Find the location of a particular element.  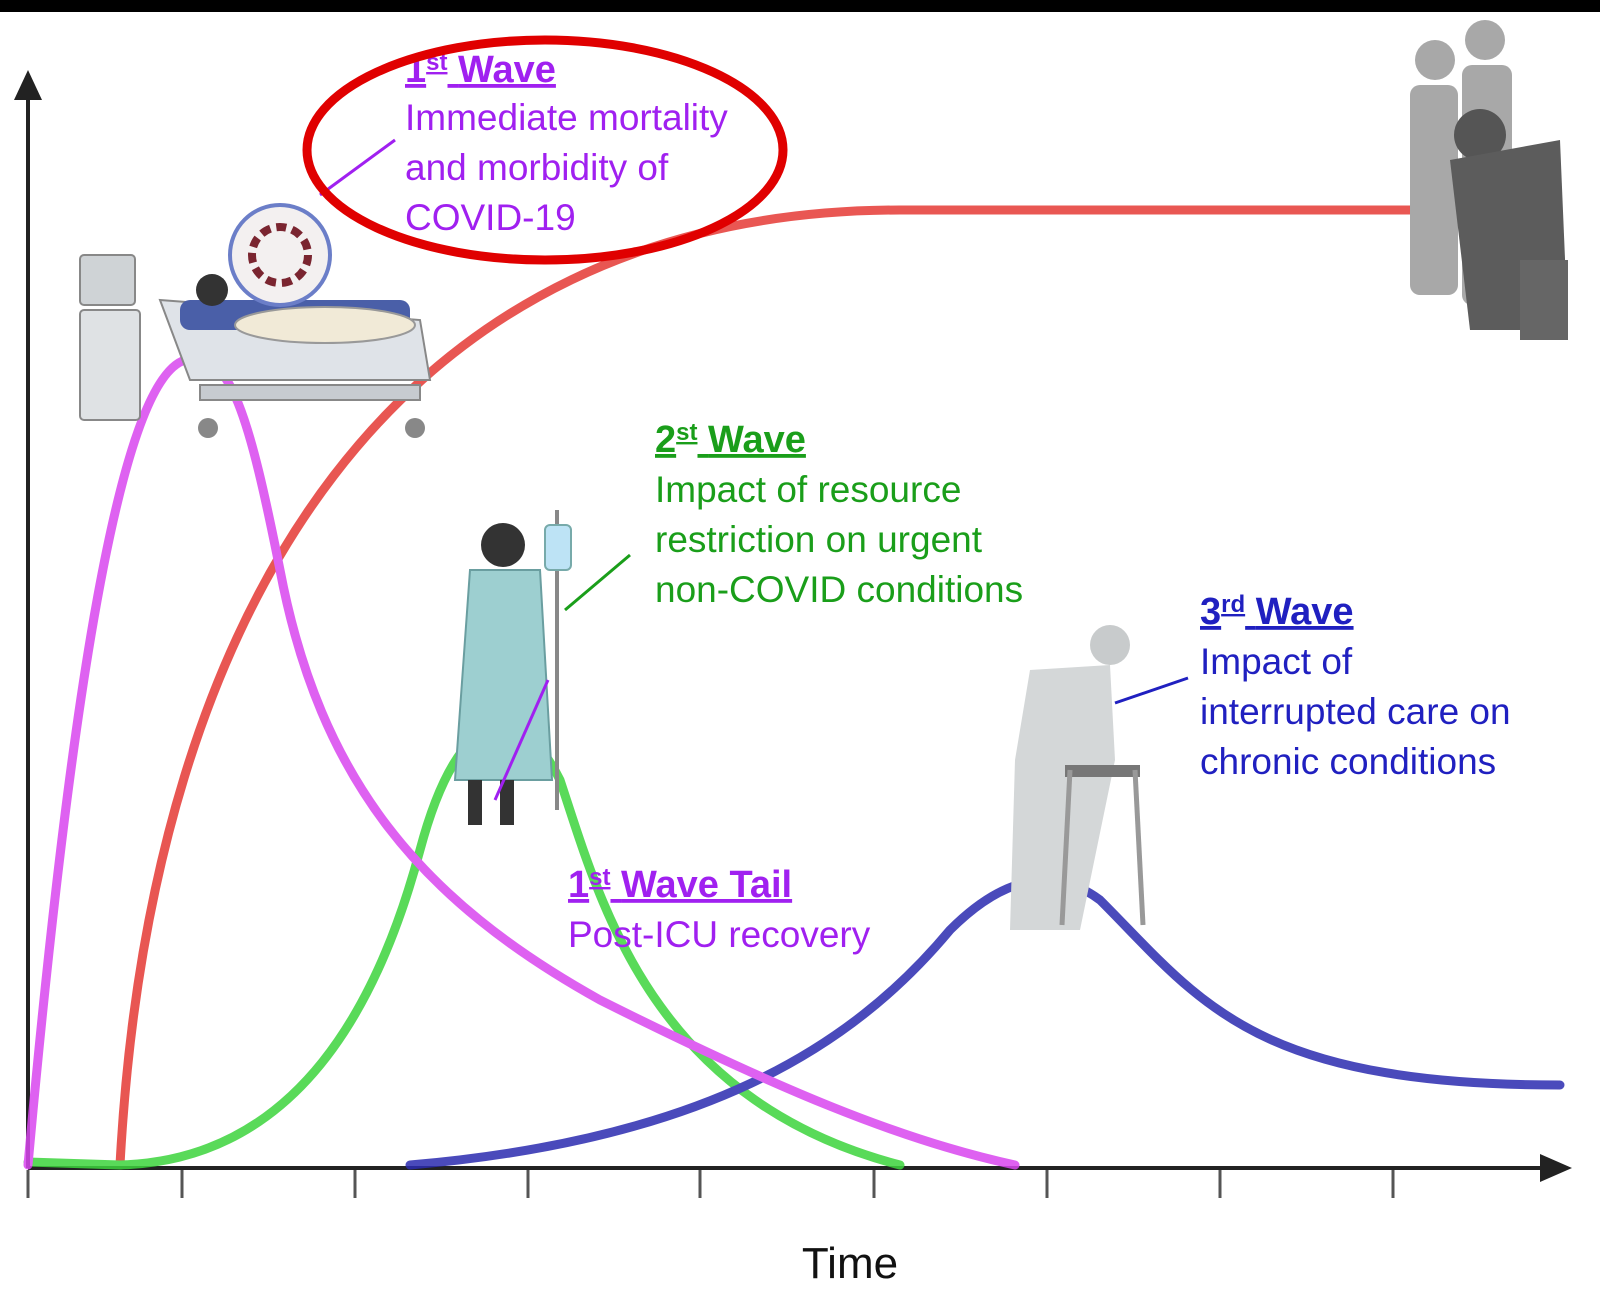

x-axis-label: Time is located at coordinates (850, 1263).